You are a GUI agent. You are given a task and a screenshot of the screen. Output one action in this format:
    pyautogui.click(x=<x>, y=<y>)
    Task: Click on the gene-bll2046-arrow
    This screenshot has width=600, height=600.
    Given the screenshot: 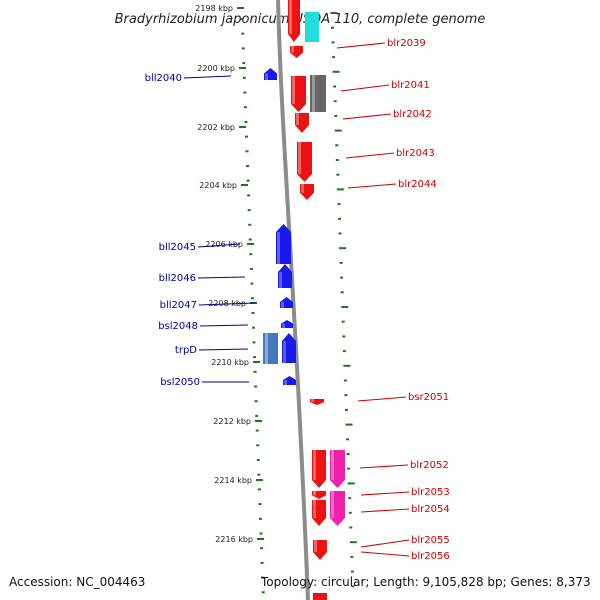 What is the action you would take?
    pyautogui.click(x=285, y=276)
    